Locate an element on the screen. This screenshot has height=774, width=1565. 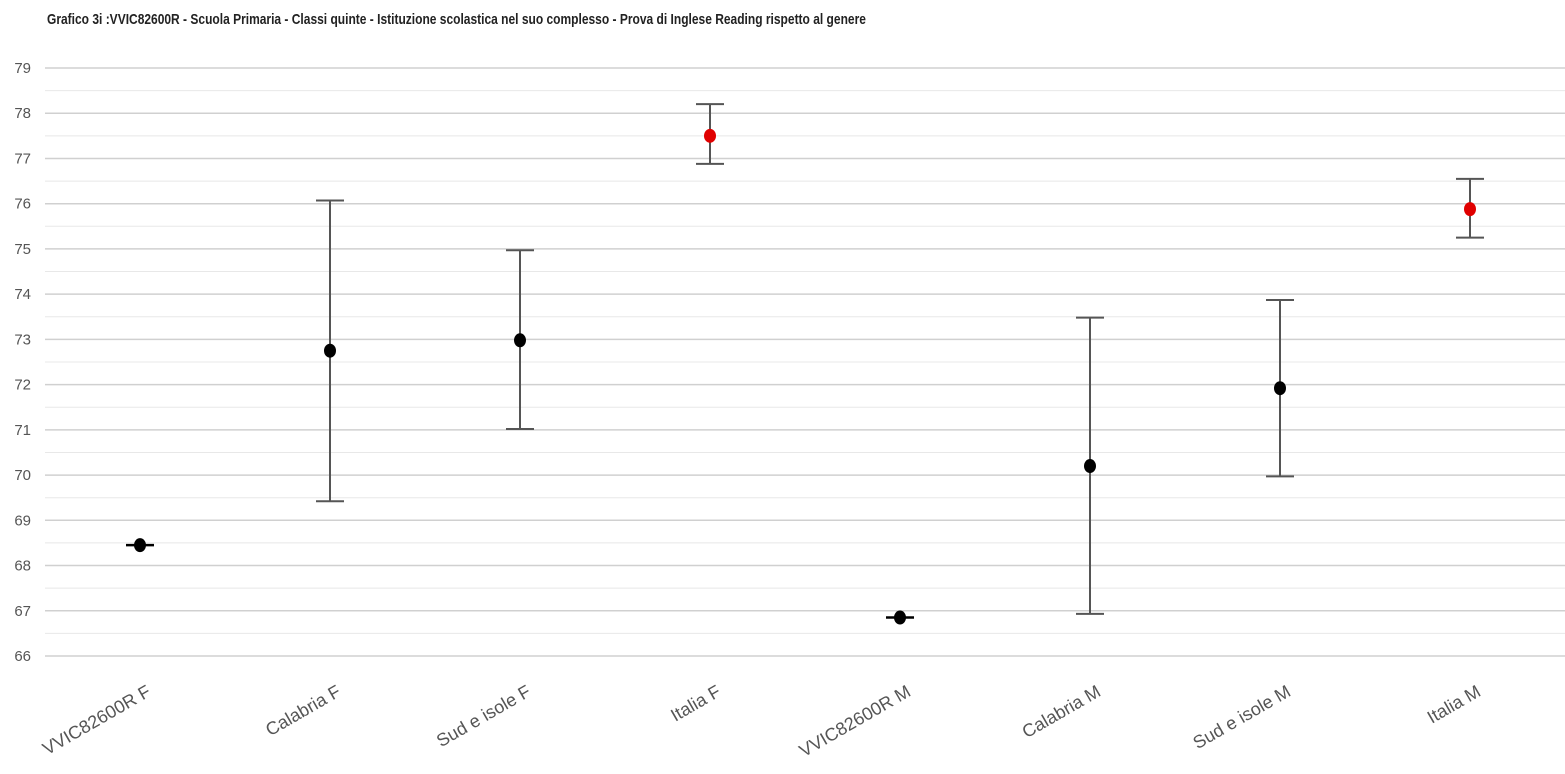
y-tick-label: 79 is located at coordinates (22, 68).